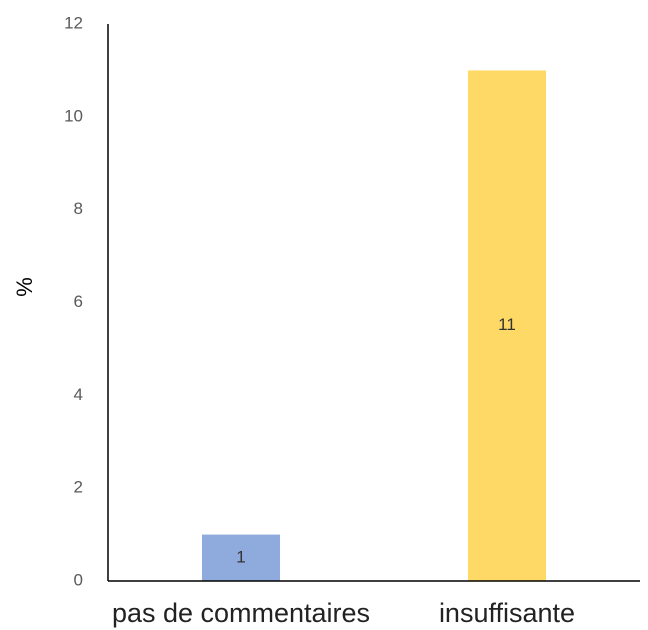  Describe the element at coordinates (507, 613) in the screenshot. I see `x-category-label: insuffisante` at that location.